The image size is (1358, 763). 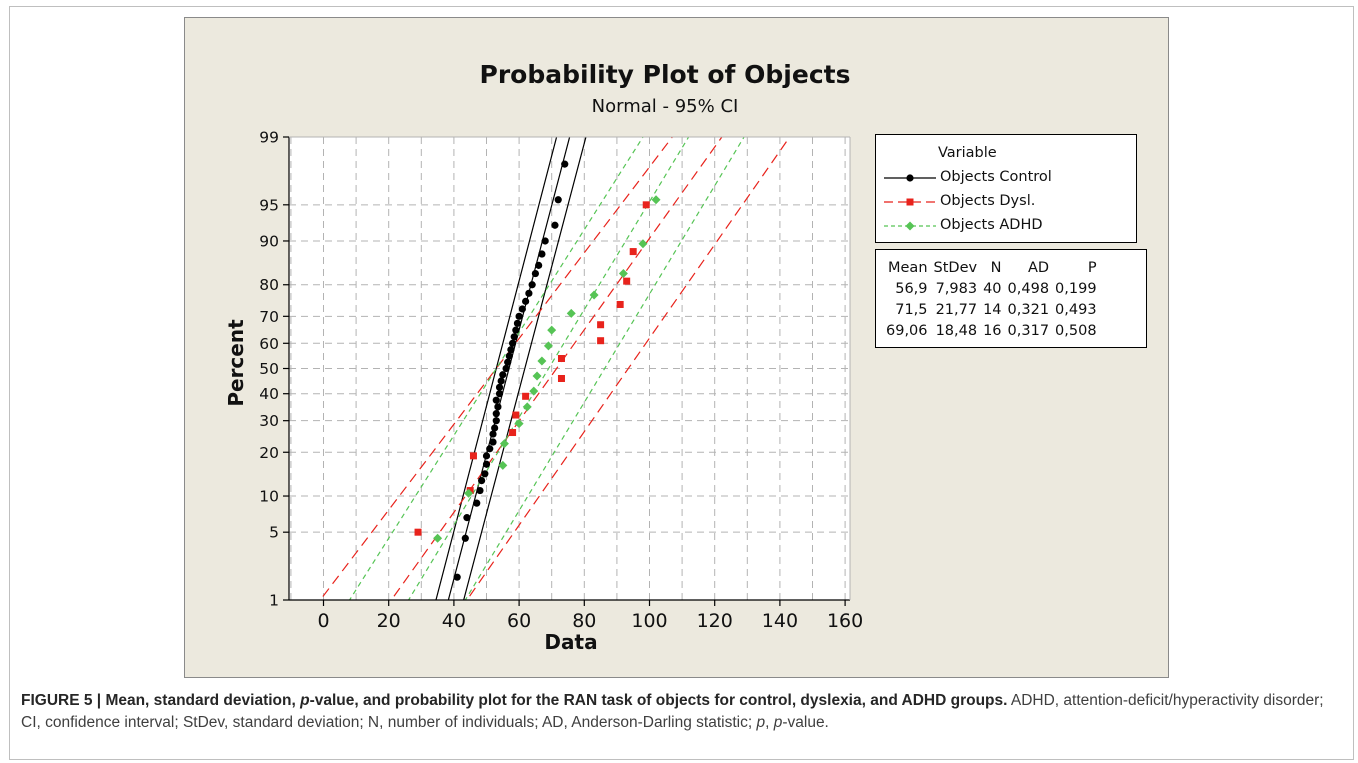 I want to click on y-tick-label: 10, so click(x=269, y=497).